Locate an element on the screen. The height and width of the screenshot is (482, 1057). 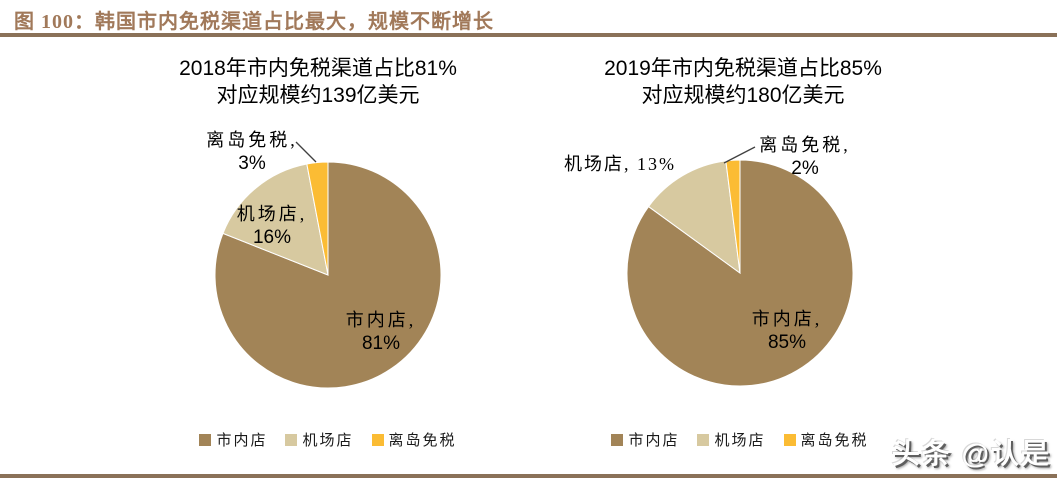
chart-2019-subtitle: 2019年市内免税渠道占比85% 对应规模约180亿美元 is located at coordinates (743, 82).